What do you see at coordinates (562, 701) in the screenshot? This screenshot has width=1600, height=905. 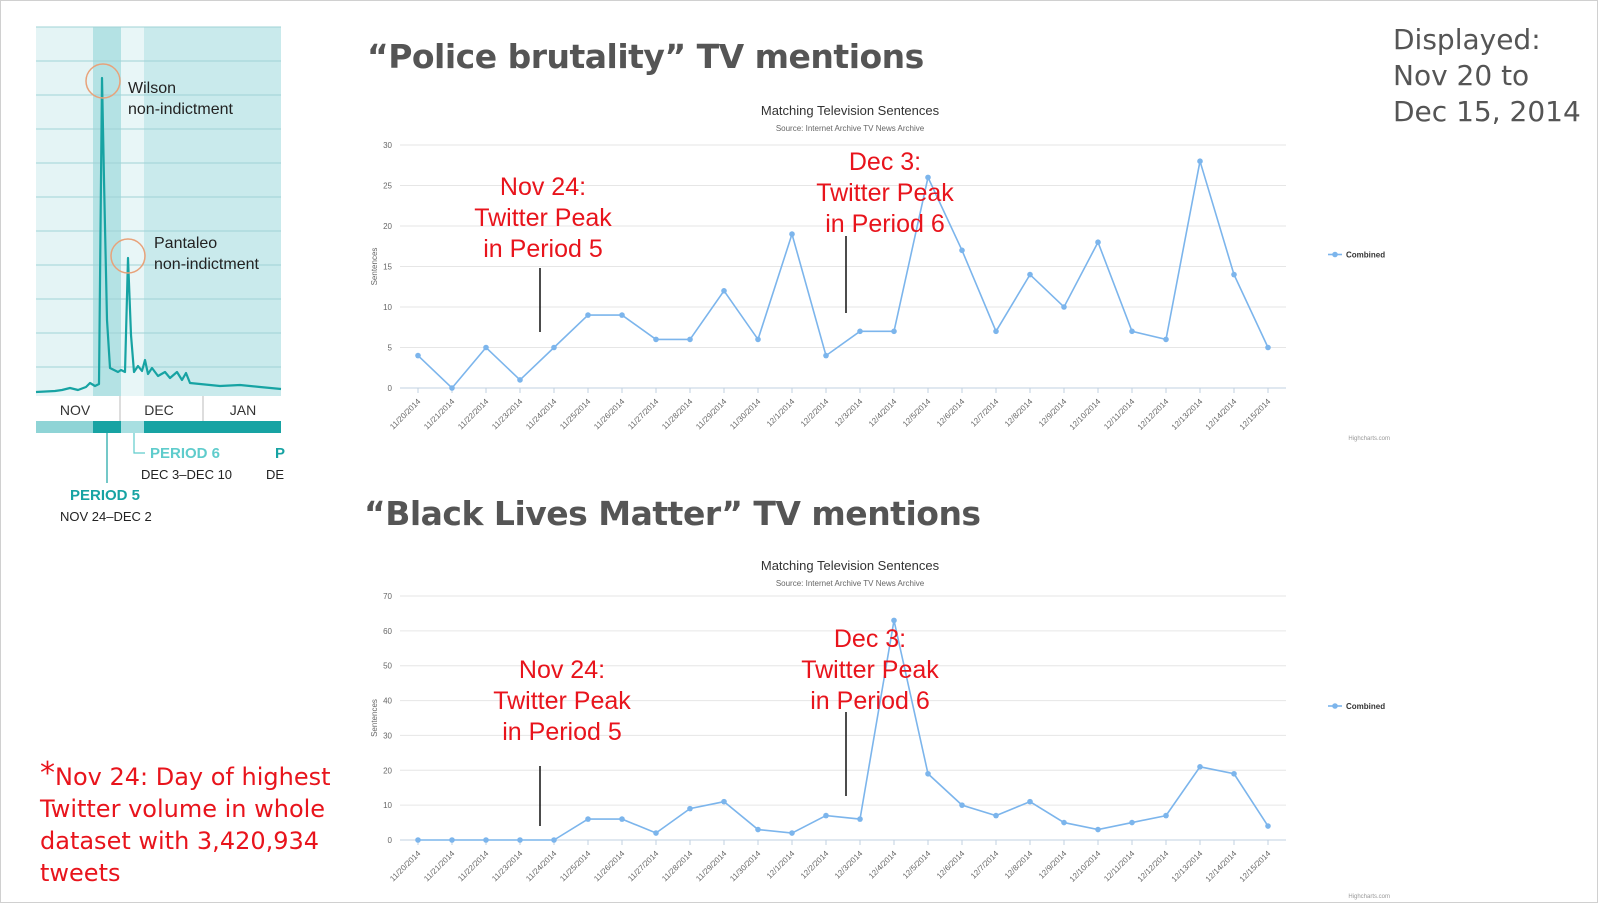 I see `annotation-text: Twitter Peak` at bounding box center [562, 701].